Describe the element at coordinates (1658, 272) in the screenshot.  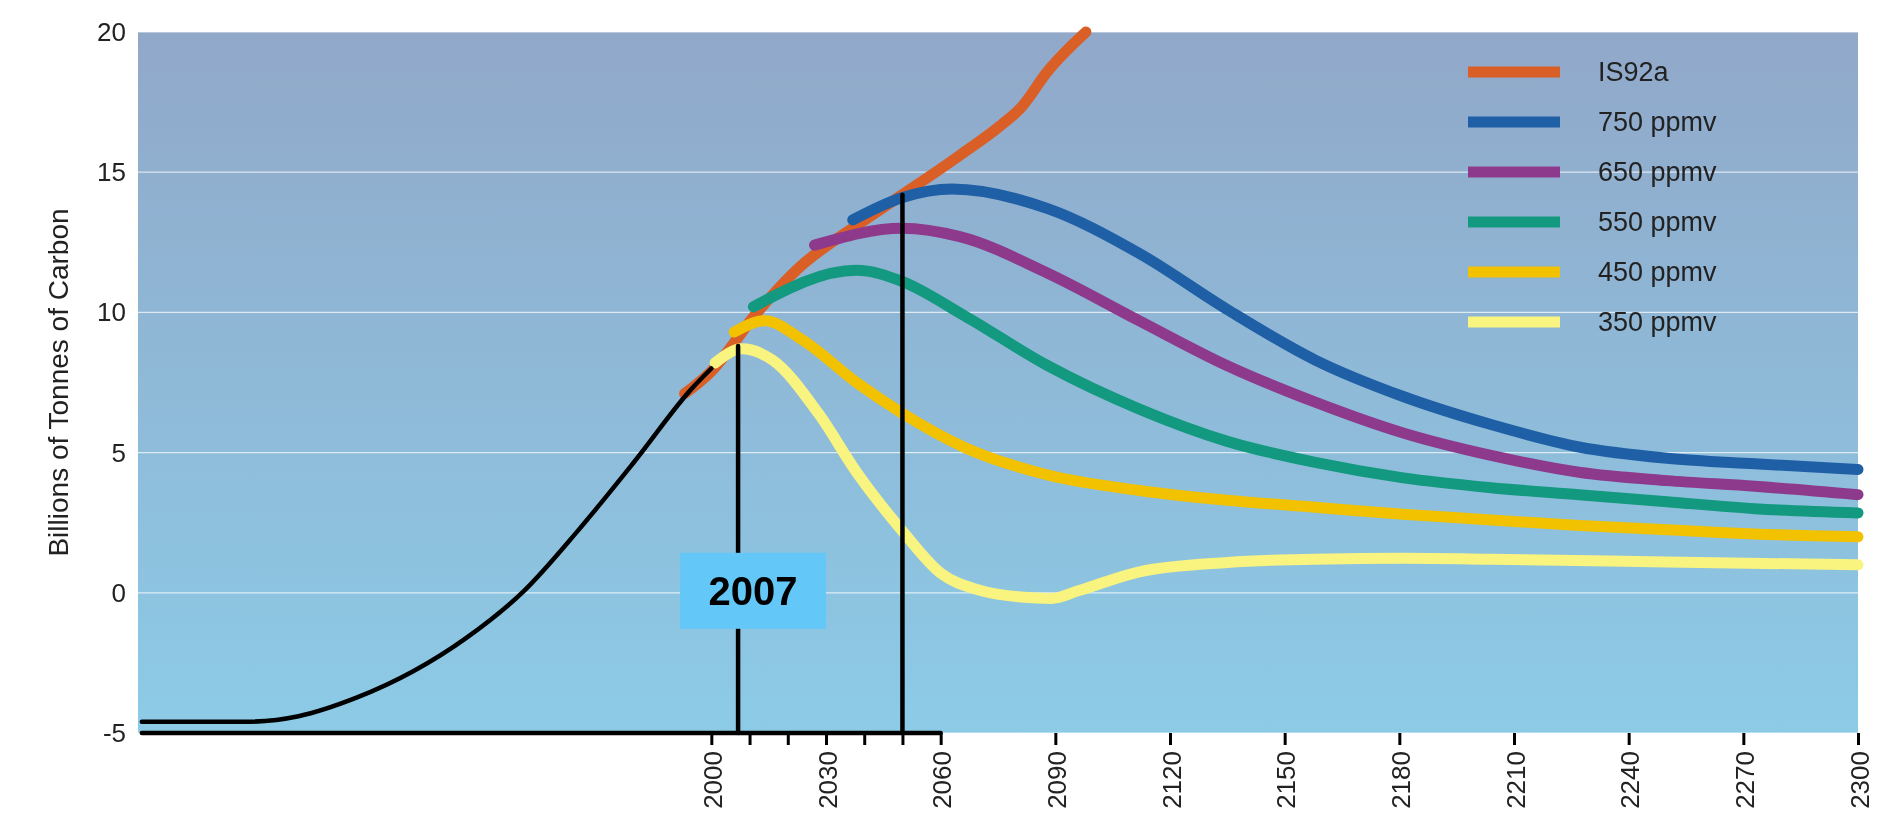
I see `legend-label: 450 ppmv` at that location.